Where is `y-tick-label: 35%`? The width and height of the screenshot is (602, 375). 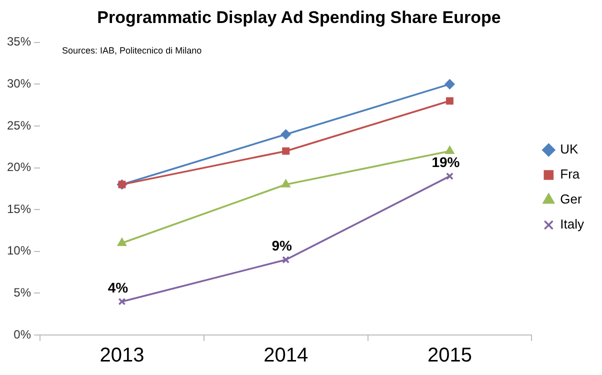
y-tick-label: 35% is located at coordinates (19, 41).